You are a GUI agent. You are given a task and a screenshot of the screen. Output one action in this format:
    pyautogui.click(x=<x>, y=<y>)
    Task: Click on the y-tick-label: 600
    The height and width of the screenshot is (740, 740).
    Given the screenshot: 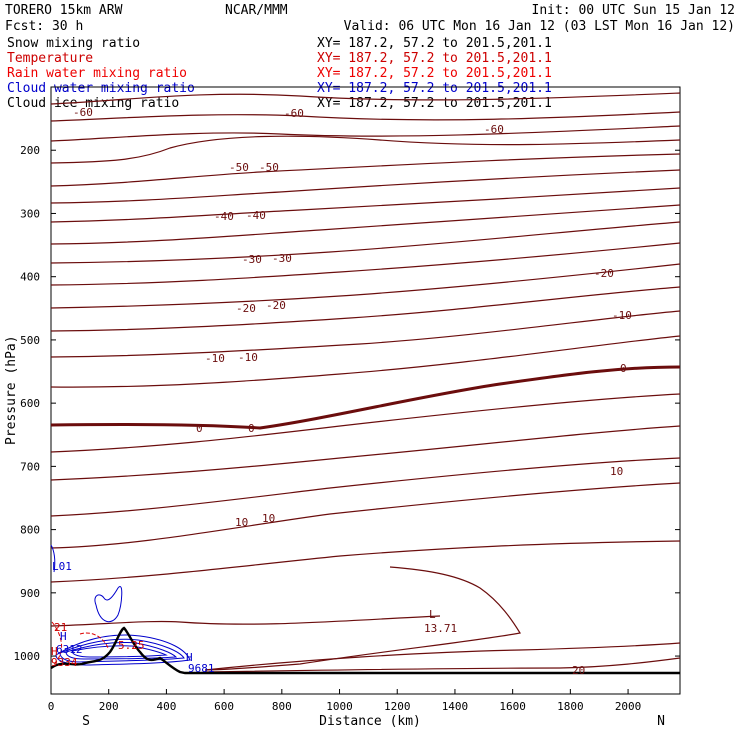 What is the action you would take?
    pyautogui.click(x=30, y=403)
    